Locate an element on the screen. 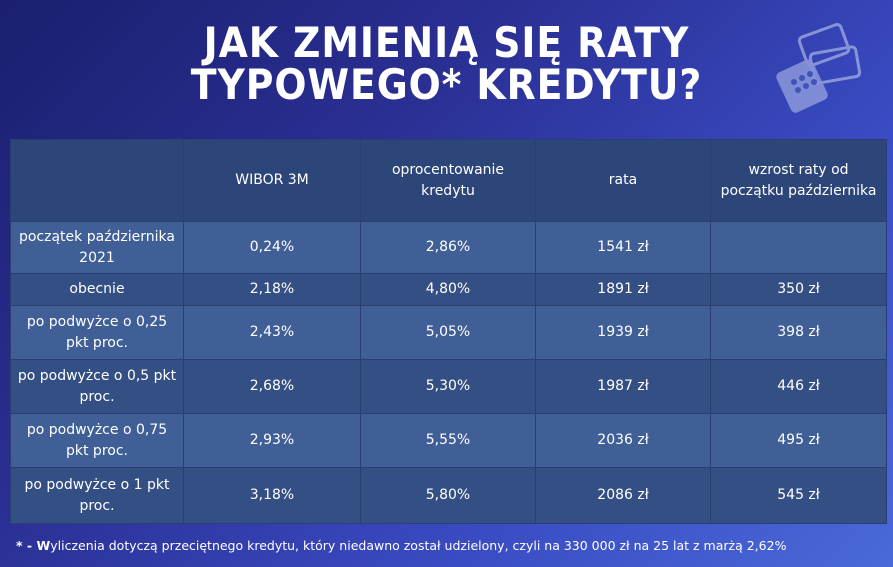 This screenshot has width=893, height=567. row-label: po podwyżce o 1 pkt proc. is located at coordinates (97, 495).